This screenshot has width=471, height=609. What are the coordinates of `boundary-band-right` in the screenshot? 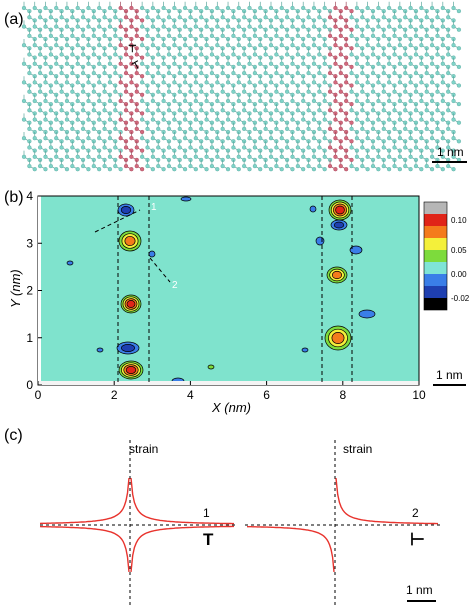 It's located at (340, 86).